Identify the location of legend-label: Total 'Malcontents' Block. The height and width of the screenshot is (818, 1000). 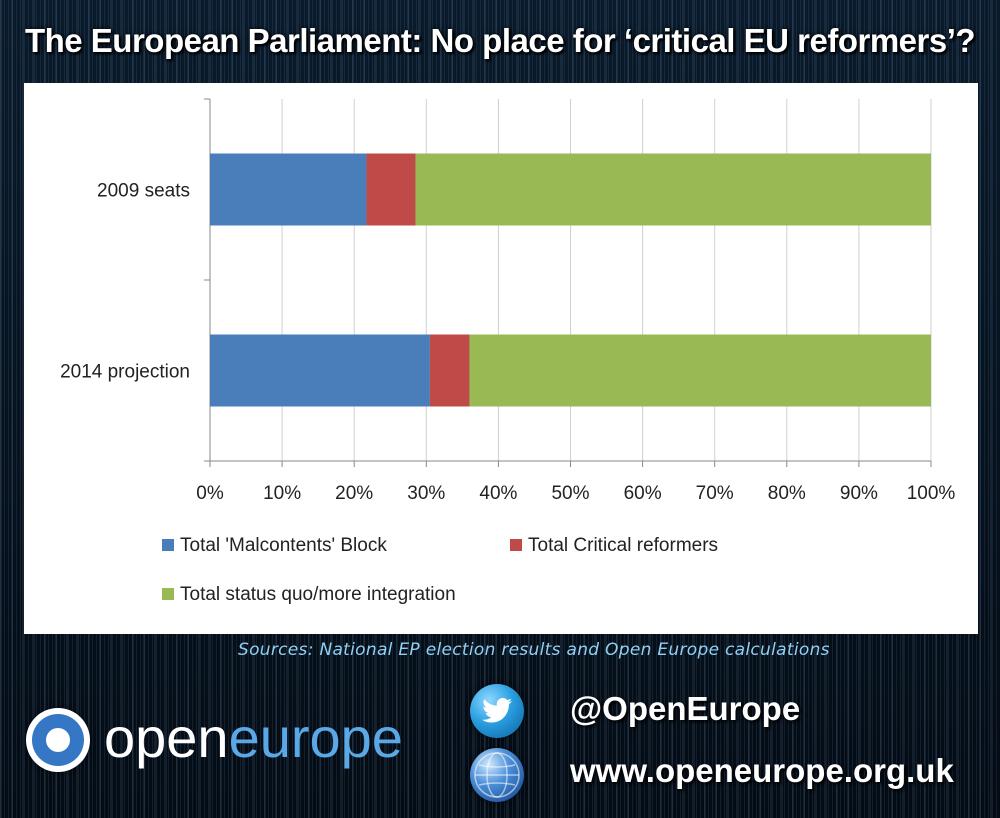
(283, 545).